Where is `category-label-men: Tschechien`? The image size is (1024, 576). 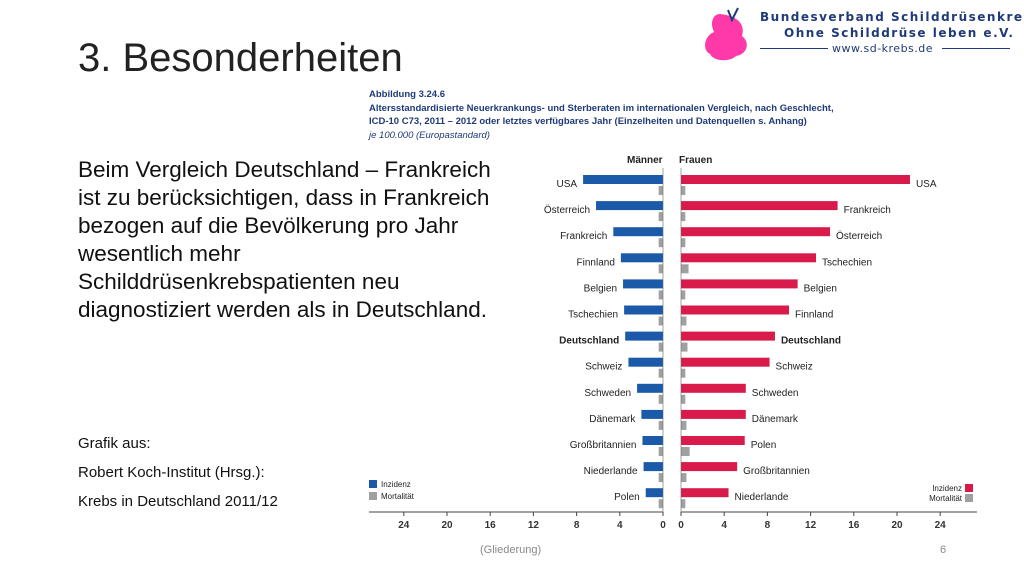
category-label-men: Tschechien is located at coordinates (593, 315).